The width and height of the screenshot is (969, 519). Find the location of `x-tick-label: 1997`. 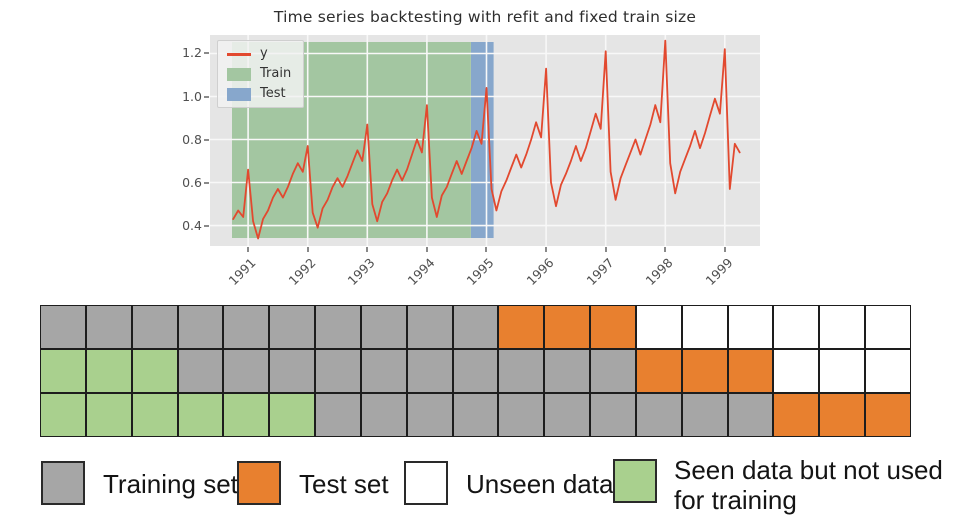

x-tick-label: 1997 is located at coordinates (600, 272).